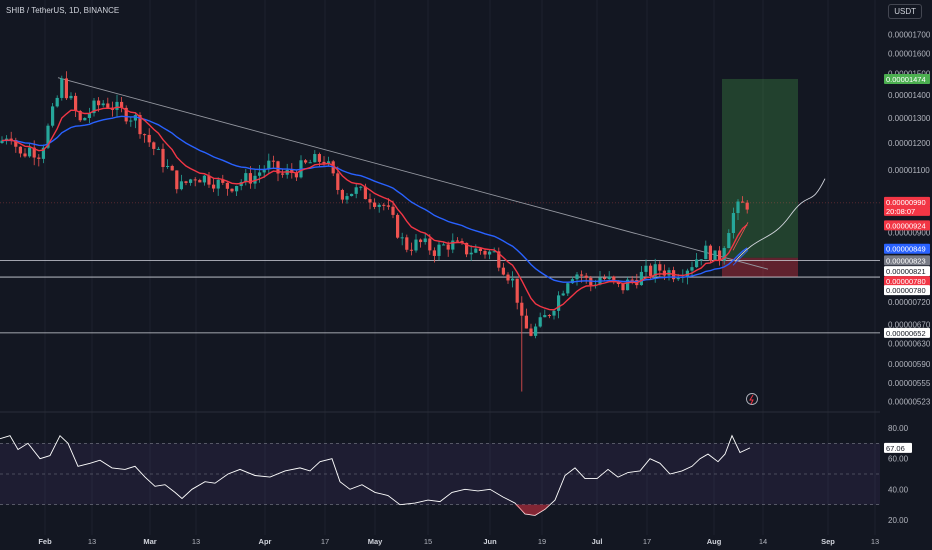 The image size is (932, 550). Describe the element at coordinates (375, 541) in the screenshot. I see `time-axis-label: May` at that location.